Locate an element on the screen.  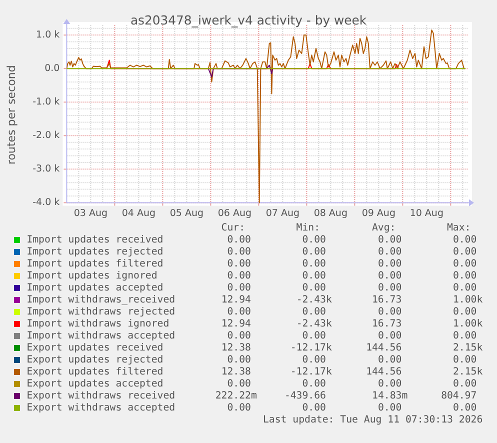
y-axis-title: routes per second is located at coordinates (11, 114).